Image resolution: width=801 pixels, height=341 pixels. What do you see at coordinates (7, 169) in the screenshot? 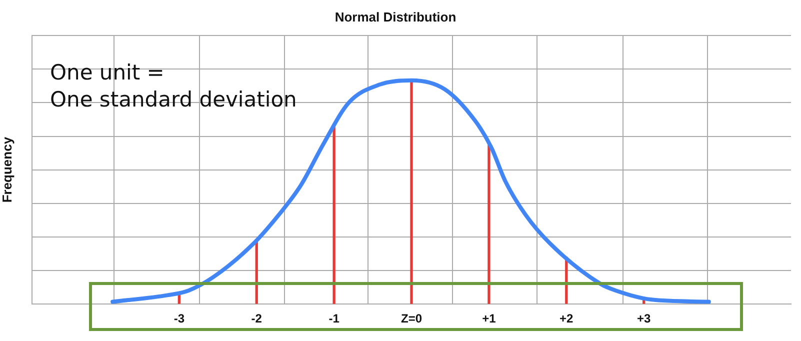
I see `y-axis-title: Frequency` at bounding box center [7, 169].